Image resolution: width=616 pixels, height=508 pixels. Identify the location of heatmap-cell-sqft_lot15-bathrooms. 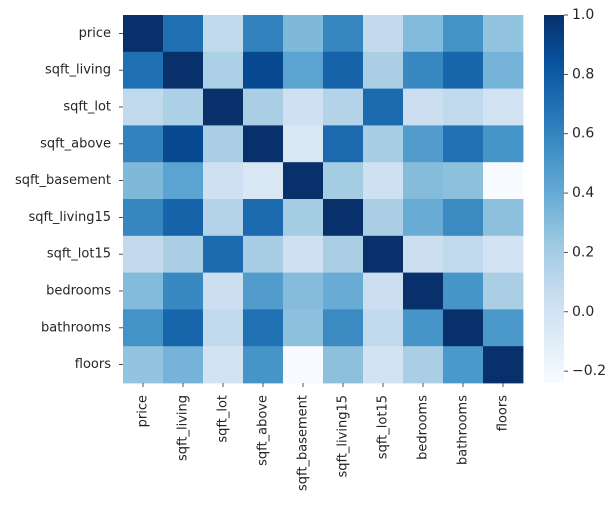
(463, 254).